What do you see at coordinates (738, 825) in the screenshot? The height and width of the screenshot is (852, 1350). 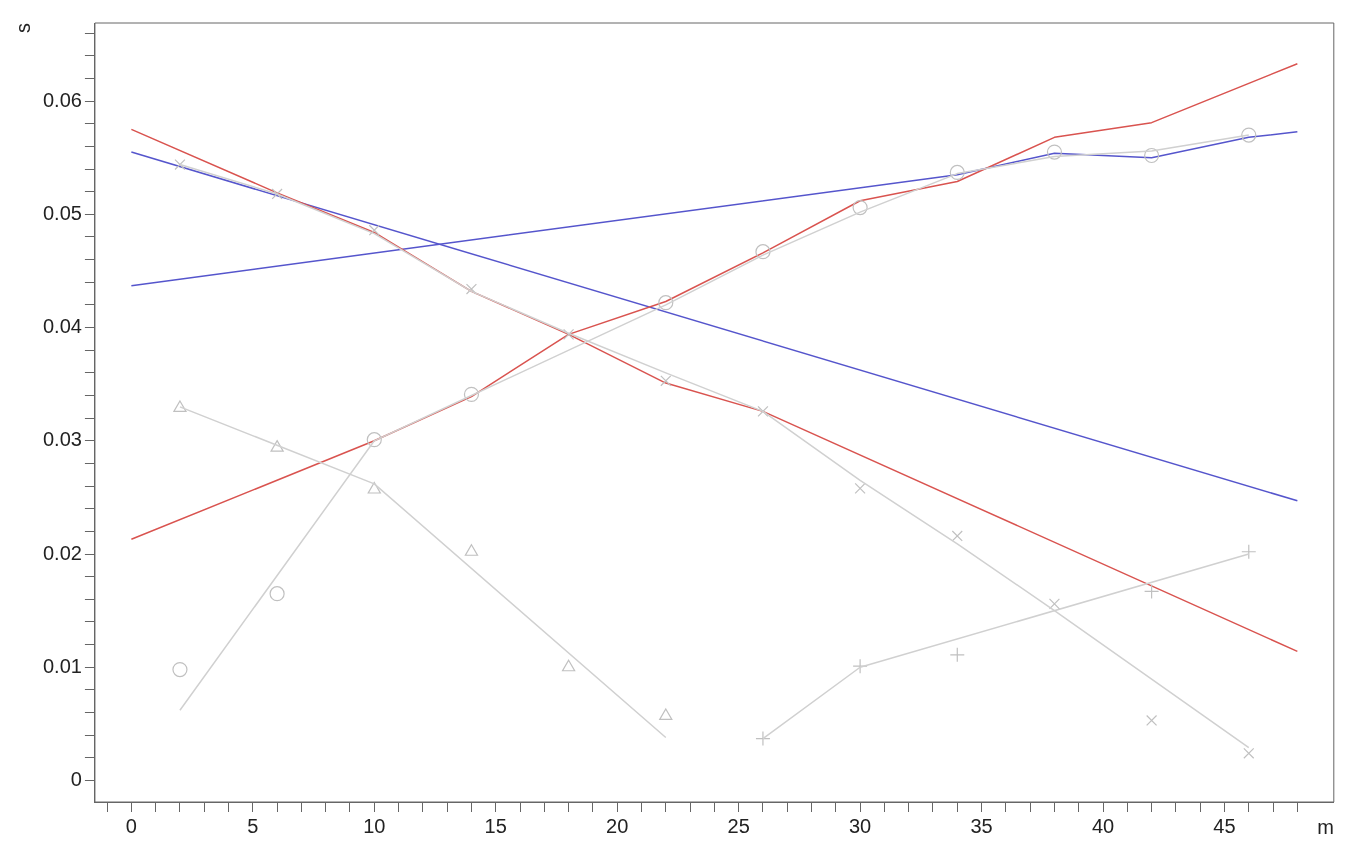 I see `x-tick-label: 25` at bounding box center [738, 825].